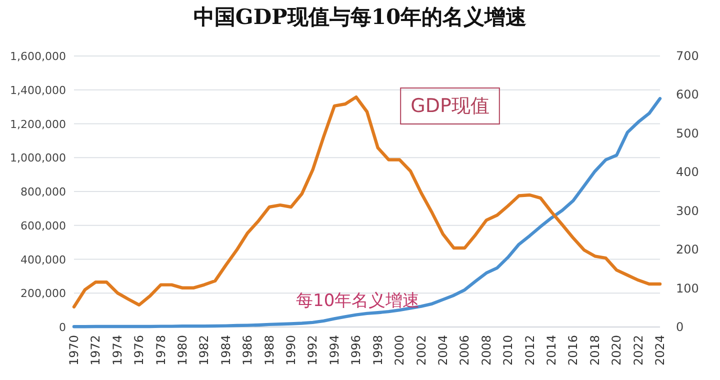 This screenshot has height=380, width=720. What do you see at coordinates (225, 350) in the screenshot?
I see `x-tick-label: 1984` at bounding box center [225, 350].